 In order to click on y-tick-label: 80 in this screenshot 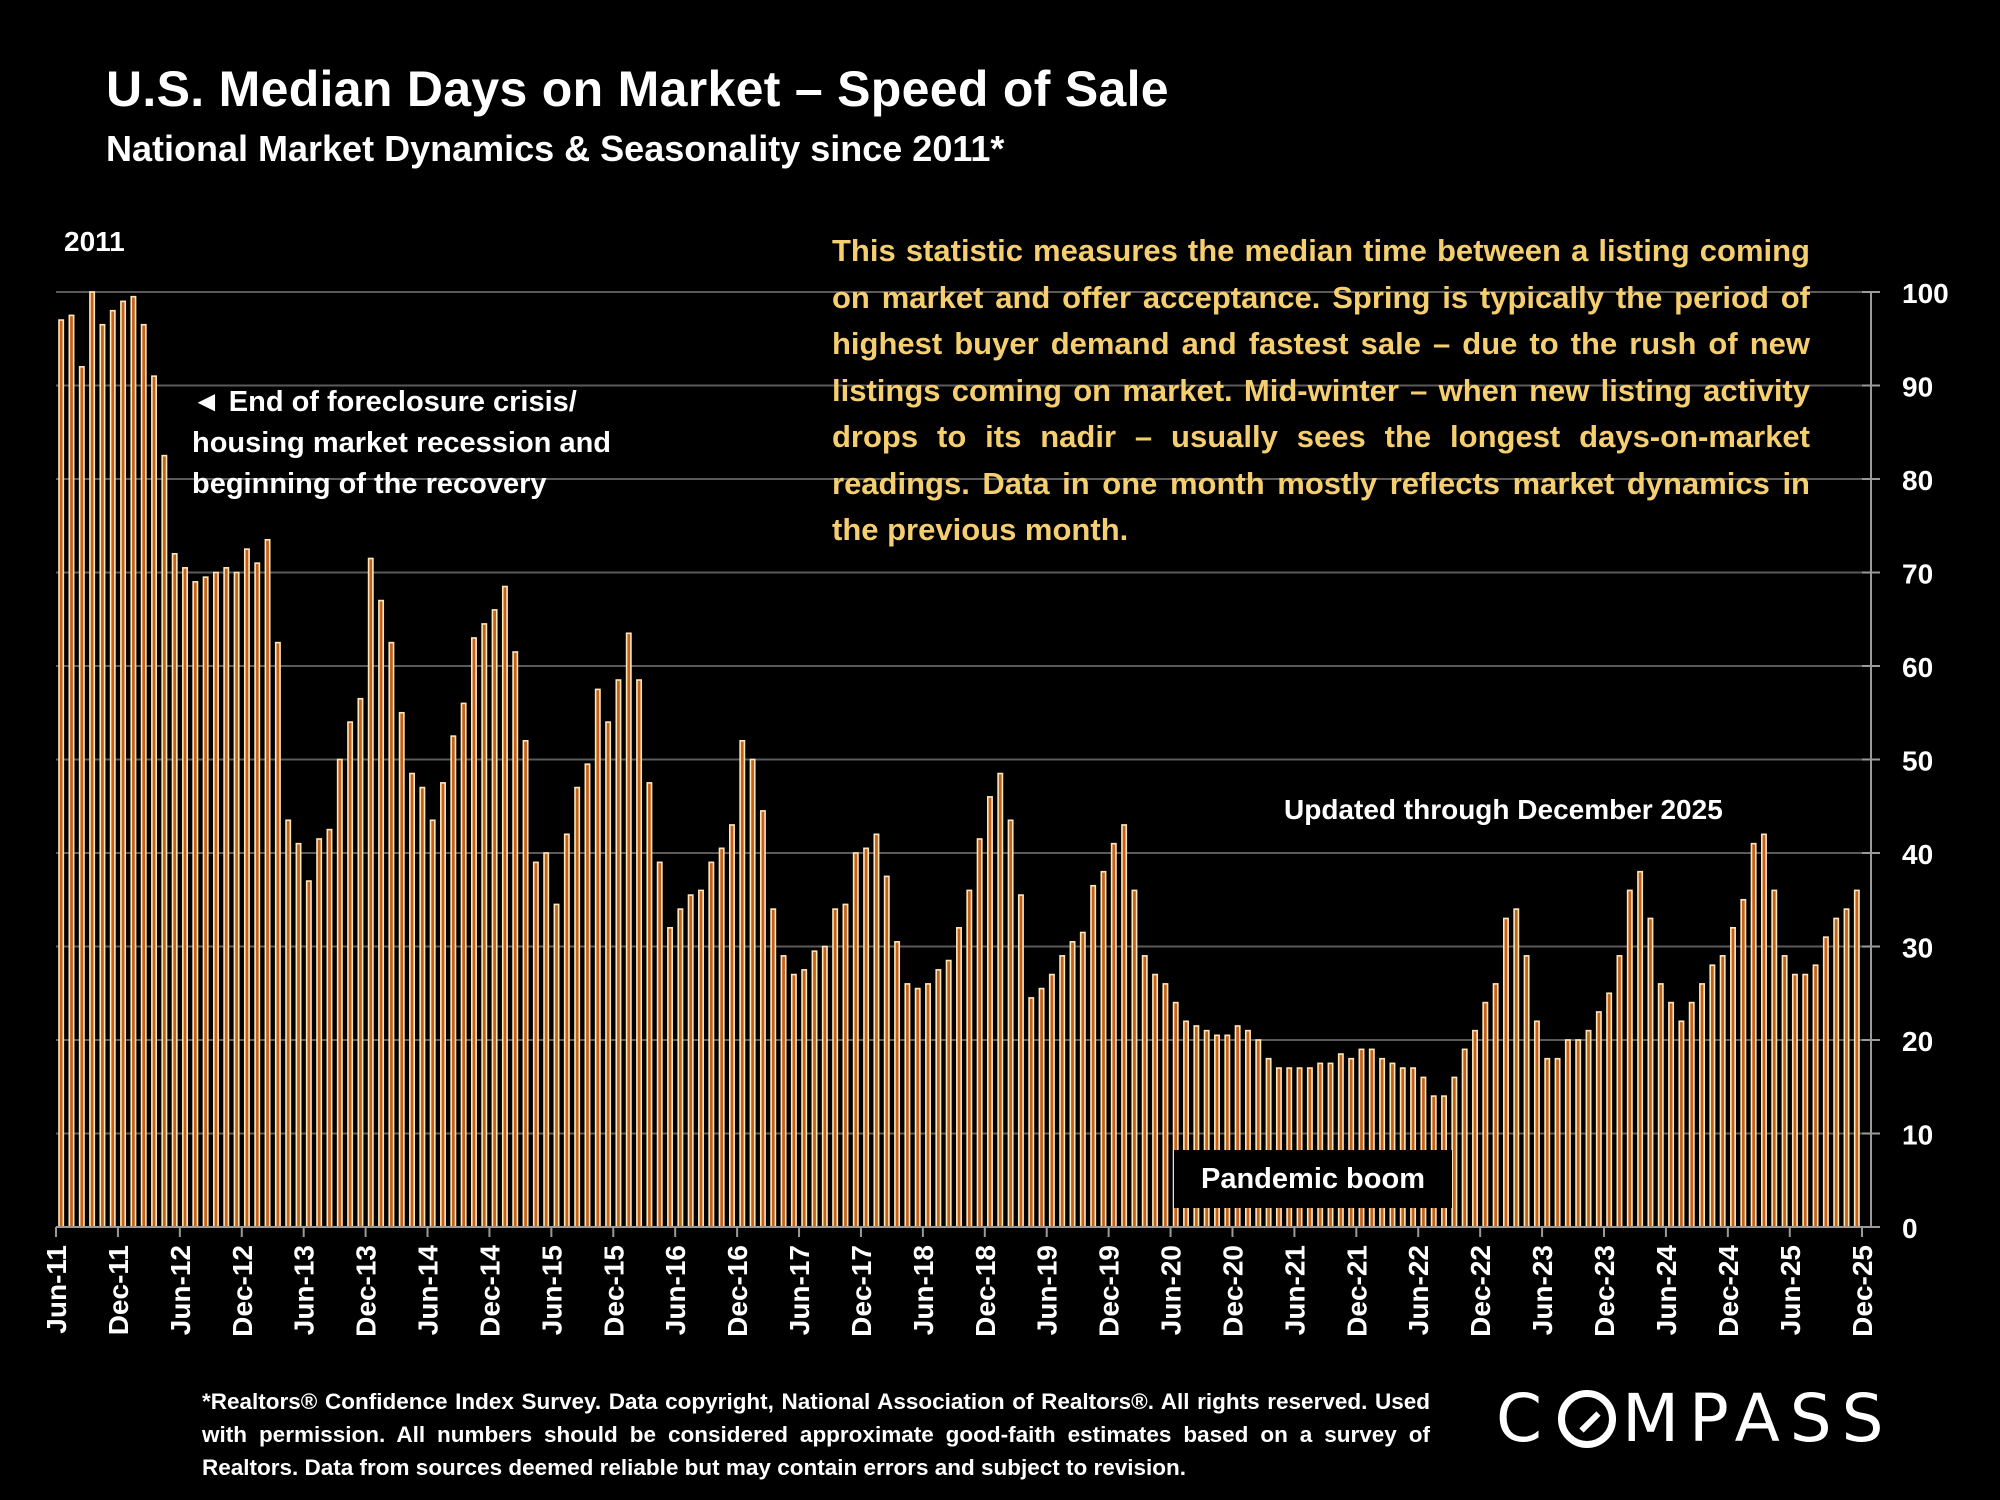, I will do `click(1917, 480)`.